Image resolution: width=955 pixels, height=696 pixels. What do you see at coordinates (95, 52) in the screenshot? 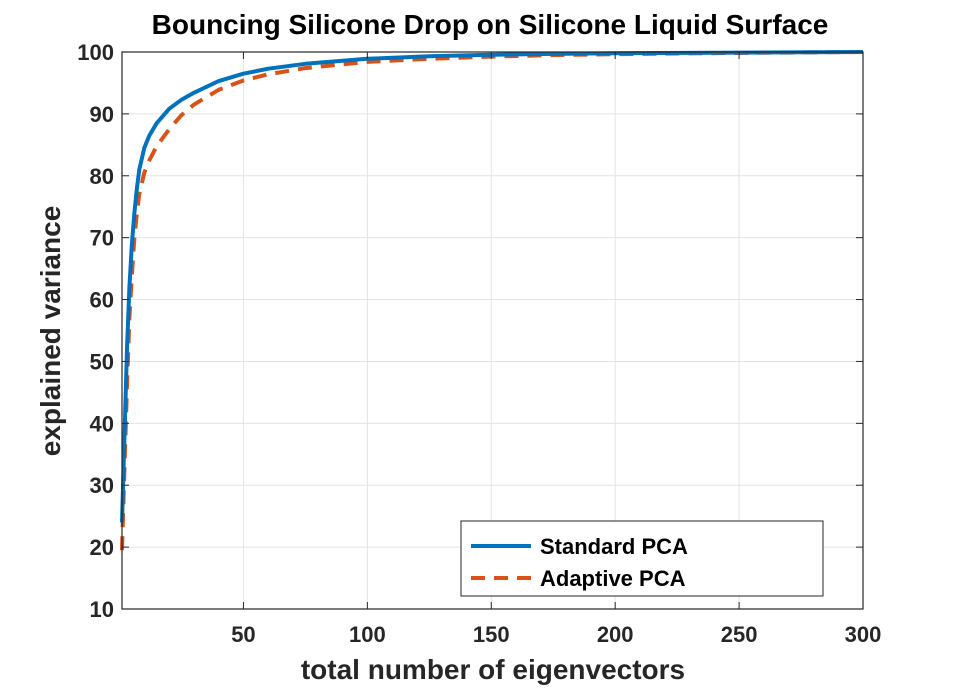
I see `y-tick-label: 100` at bounding box center [95, 52].